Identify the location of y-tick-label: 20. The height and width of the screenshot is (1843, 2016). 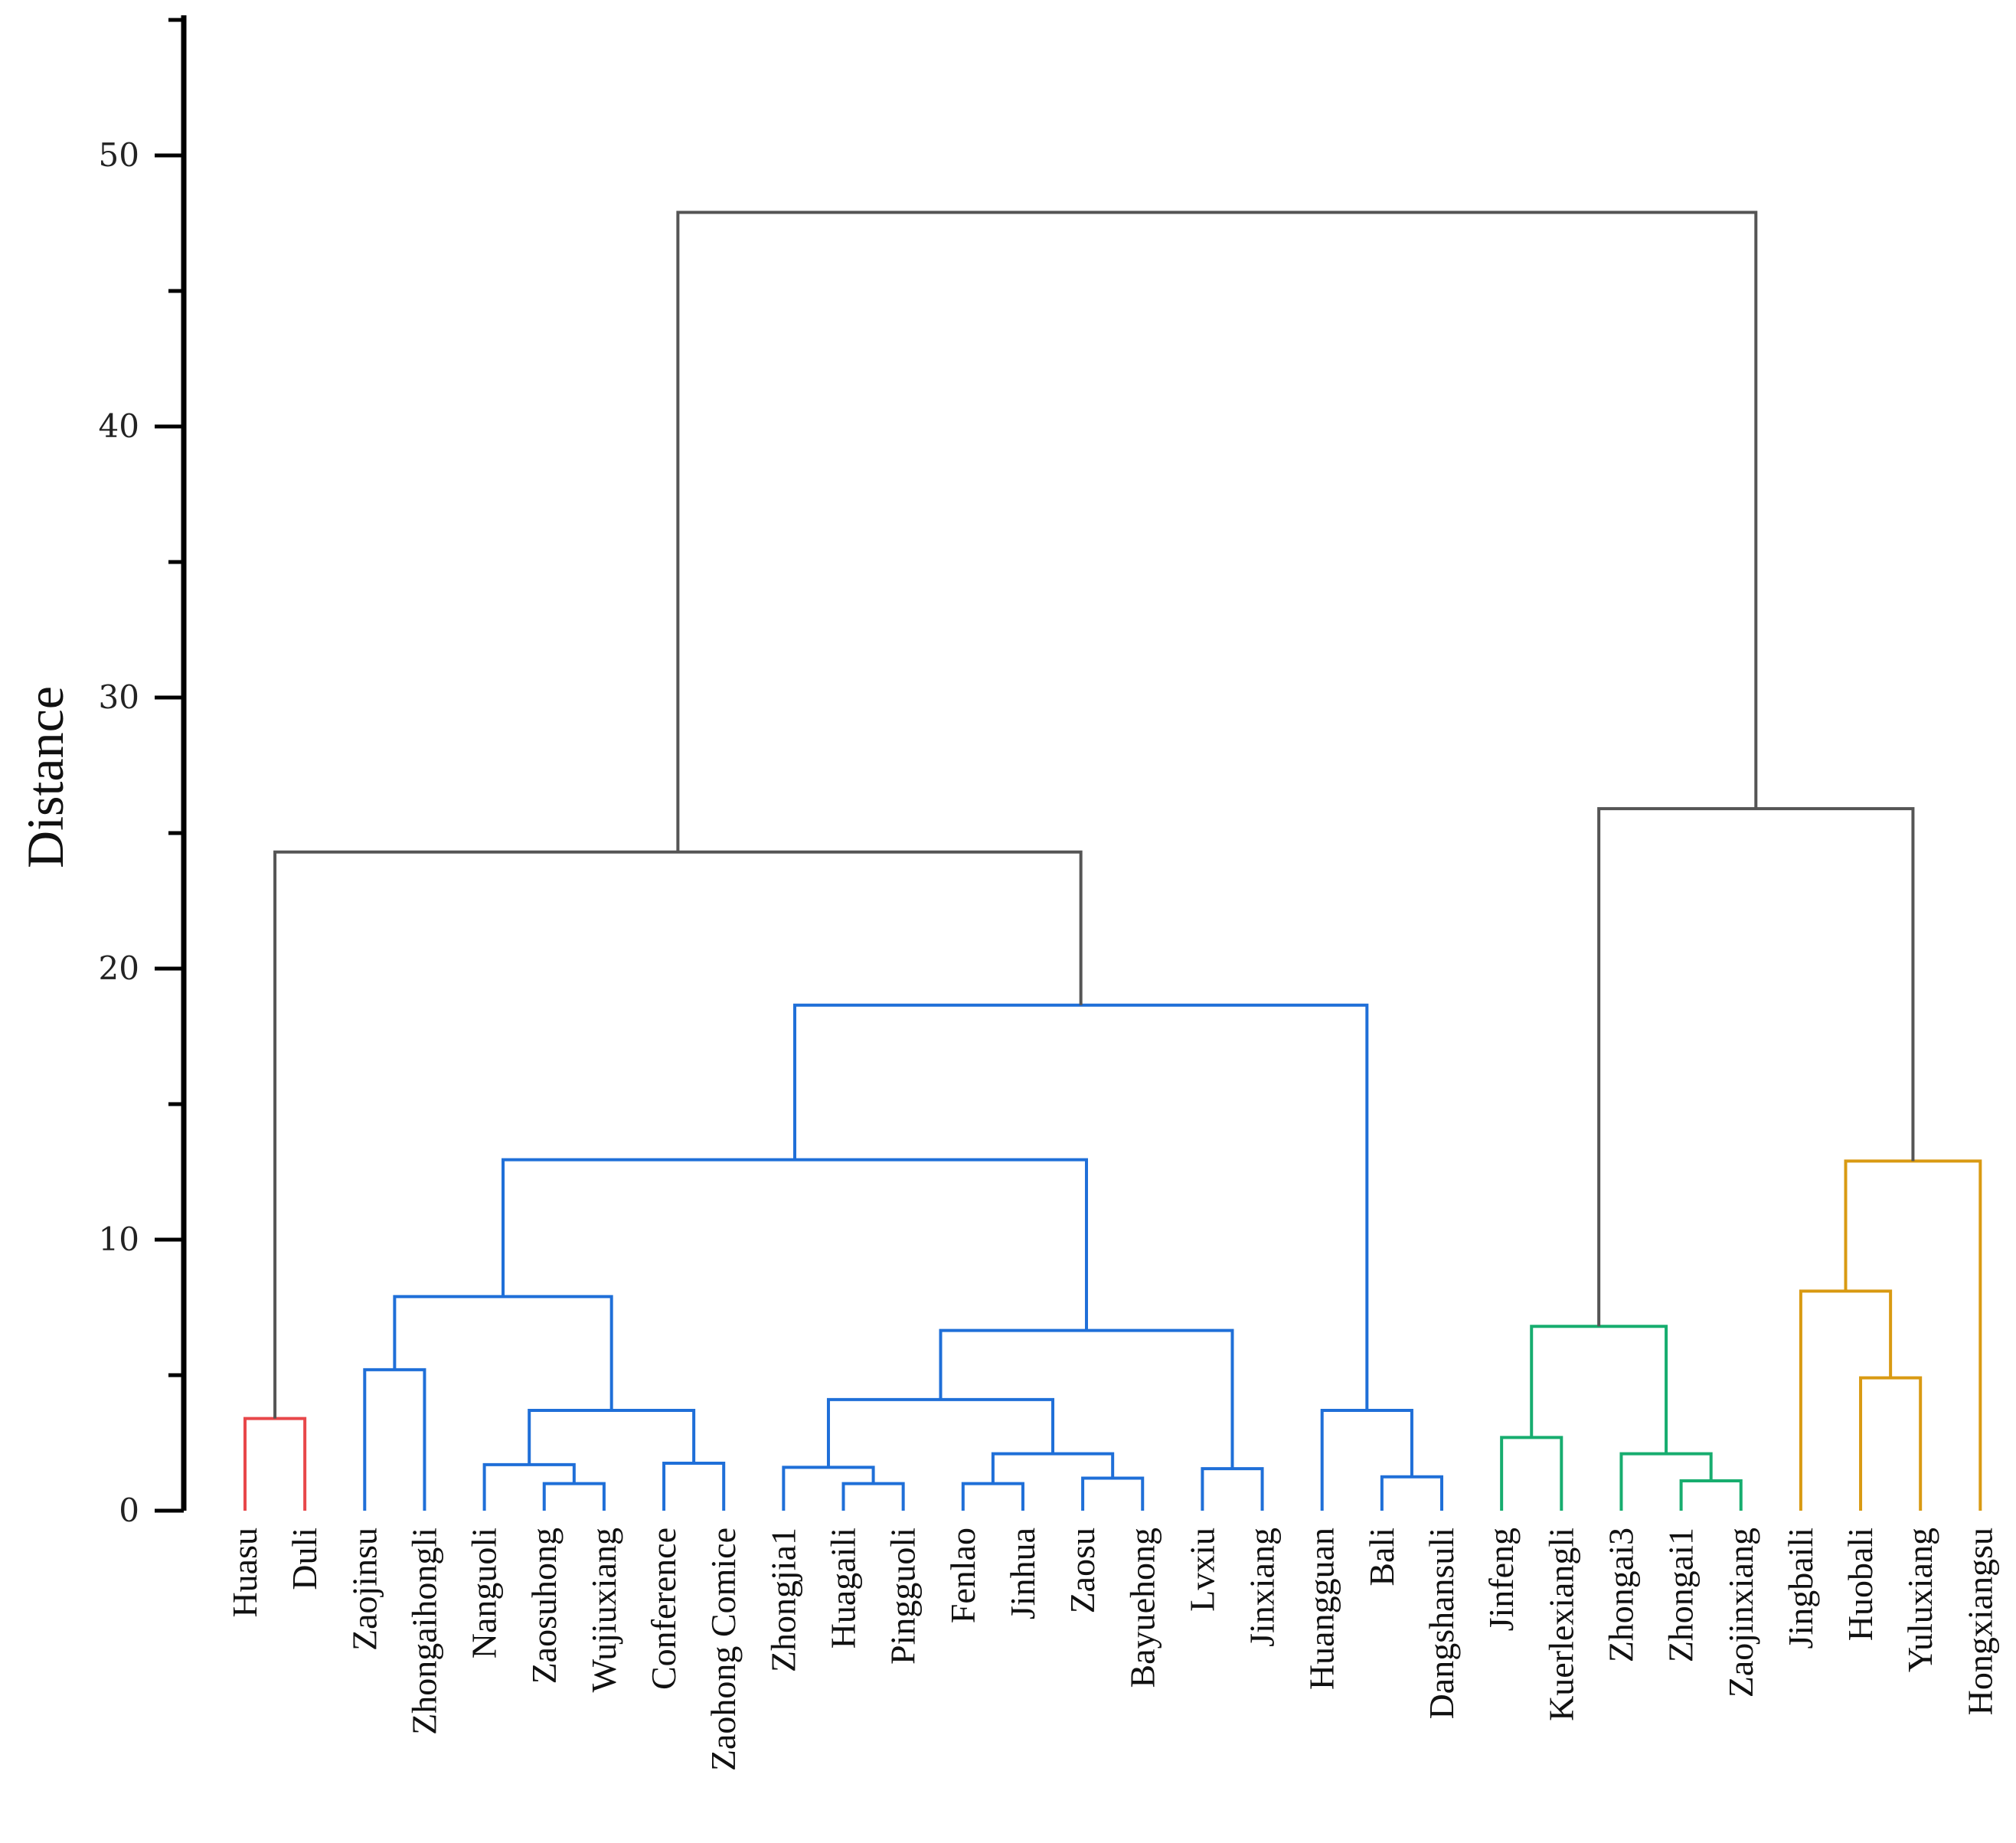
(119, 968).